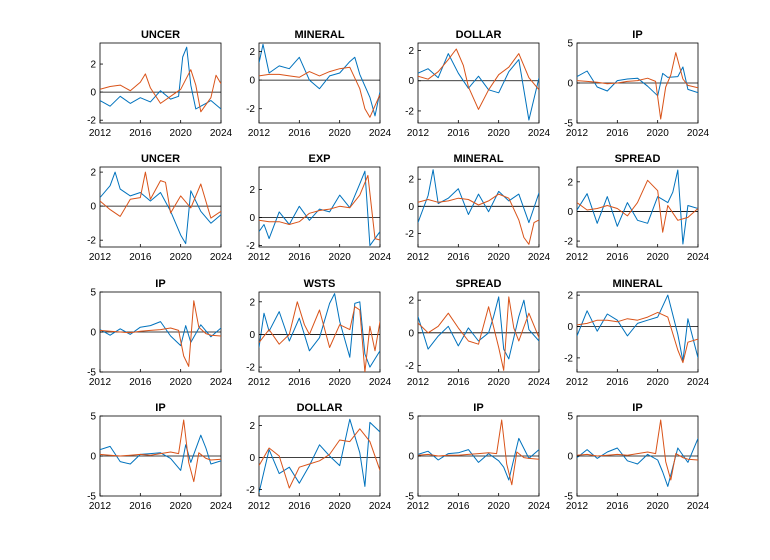  I want to click on subplot-title: DOLLAR, so click(320, 408).